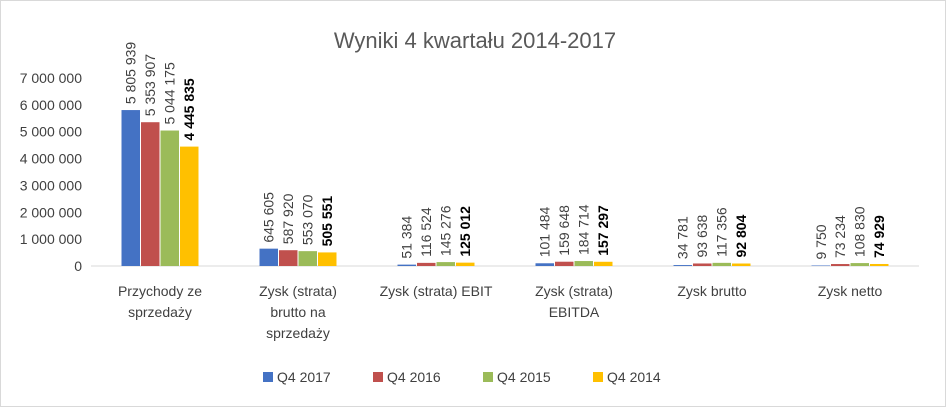  What do you see at coordinates (414, 377) in the screenshot?
I see `legend-label: Q4 2016` at bounding box center [414, 377].